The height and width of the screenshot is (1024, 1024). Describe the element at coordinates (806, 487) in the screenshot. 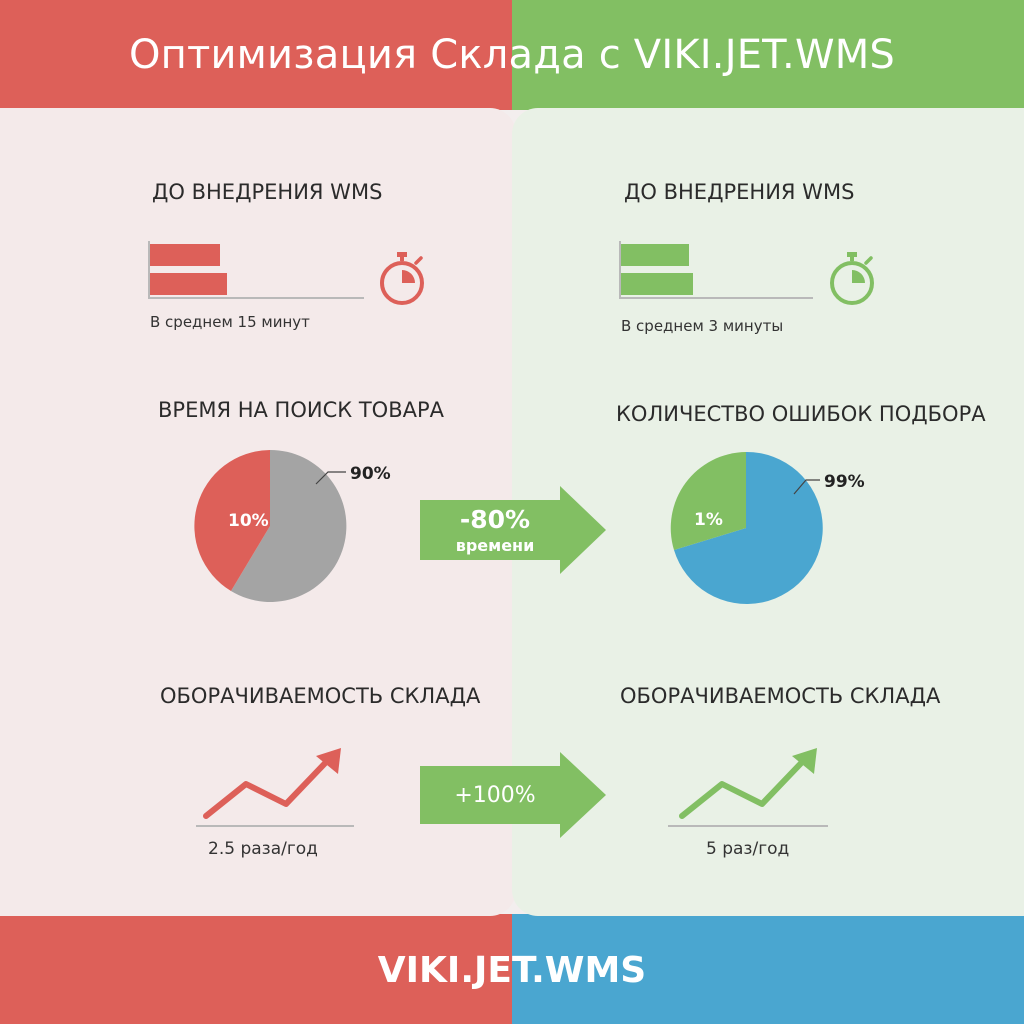

I see `right-pie-leader-line` at that location.